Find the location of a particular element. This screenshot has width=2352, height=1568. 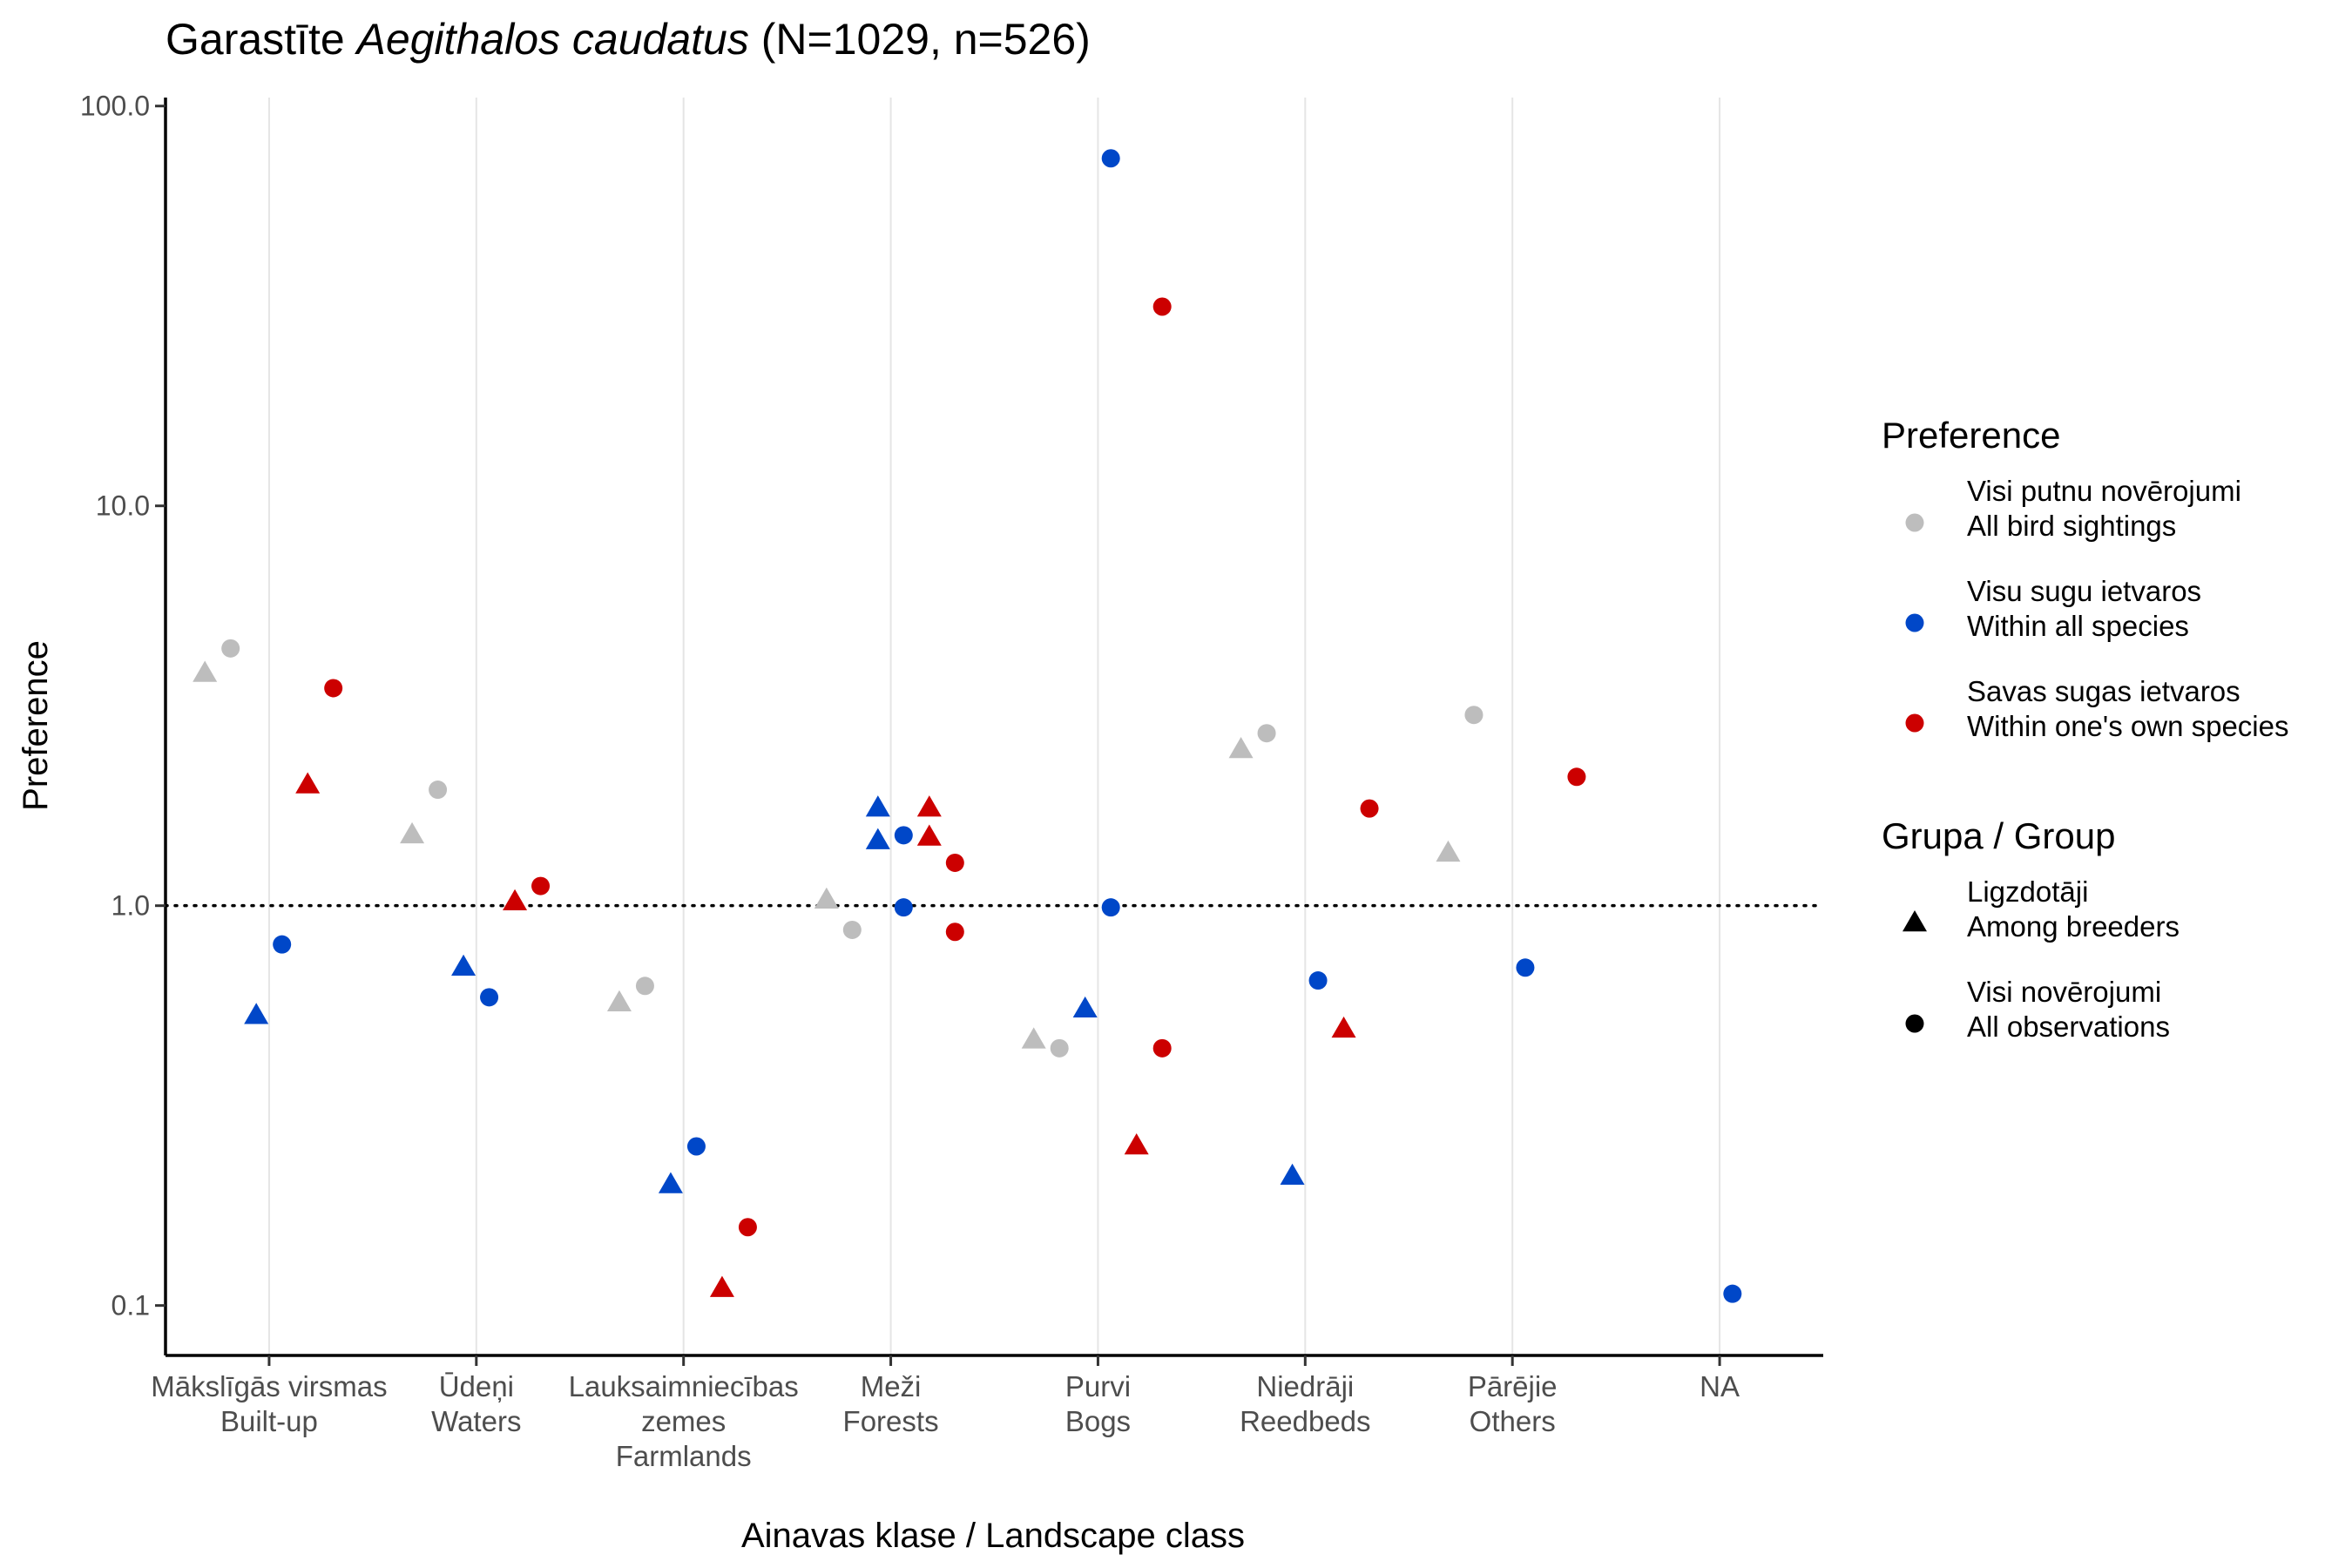

y-axis-ticks: 0.1 1.0 10.0 100.0 is located at coordinates (123, 706).